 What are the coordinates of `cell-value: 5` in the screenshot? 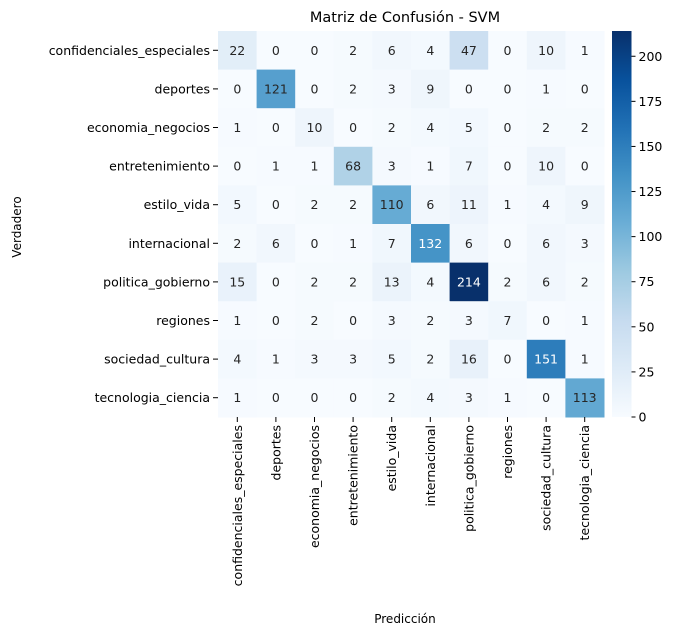 It's located at (469, 127).